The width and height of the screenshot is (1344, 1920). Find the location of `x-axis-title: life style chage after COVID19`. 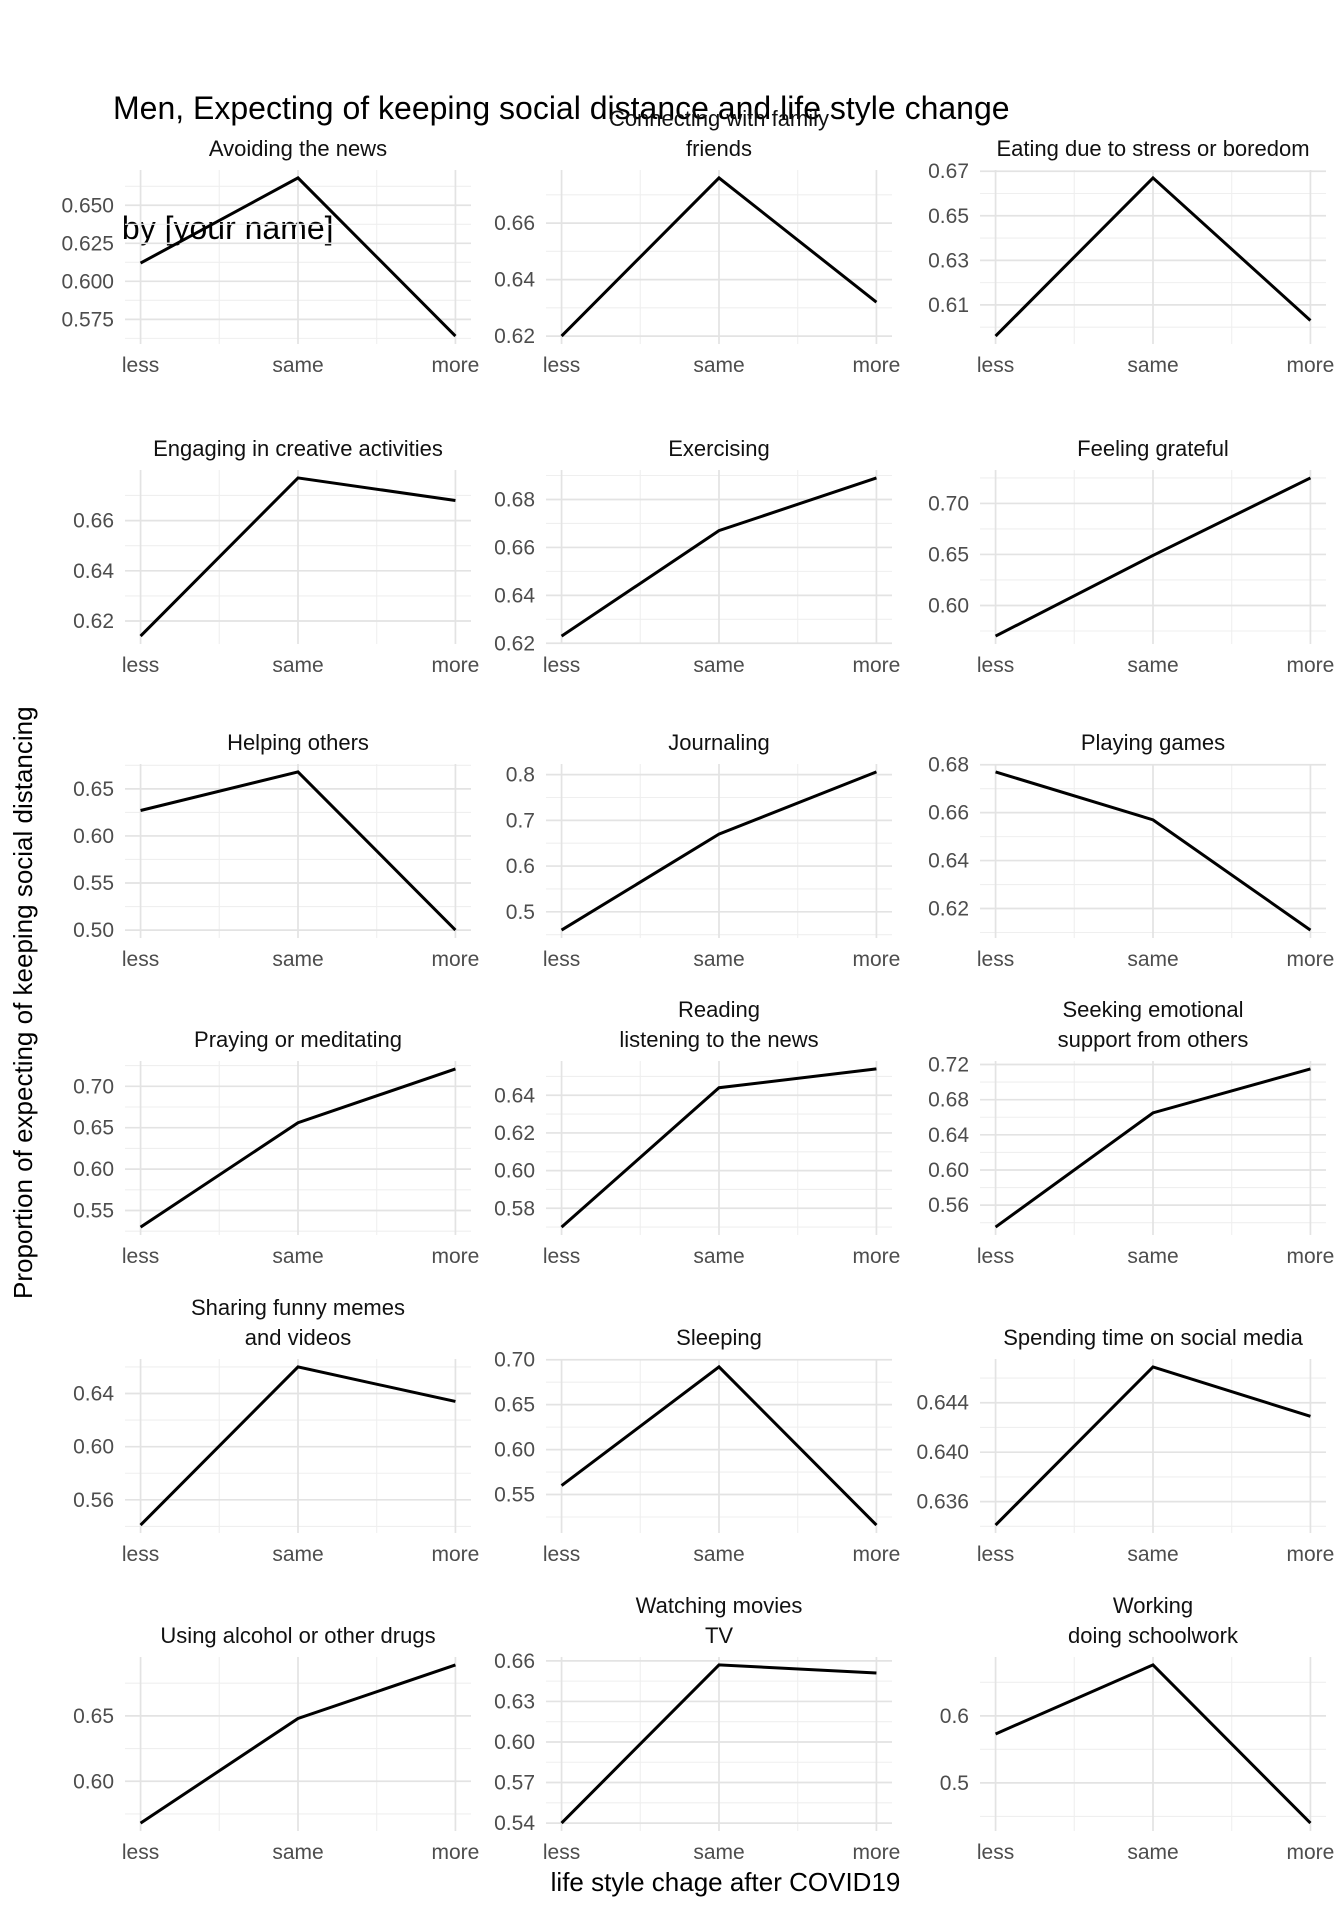

x-axis-title: life style chage after COVID19 is located at coordinates (725, 1882).